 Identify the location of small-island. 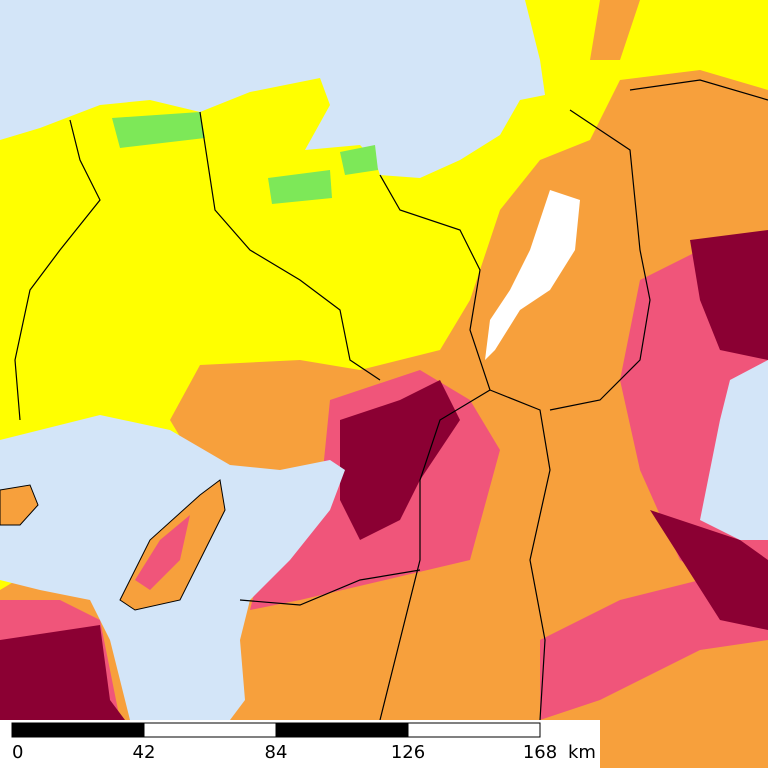
(19, 505).